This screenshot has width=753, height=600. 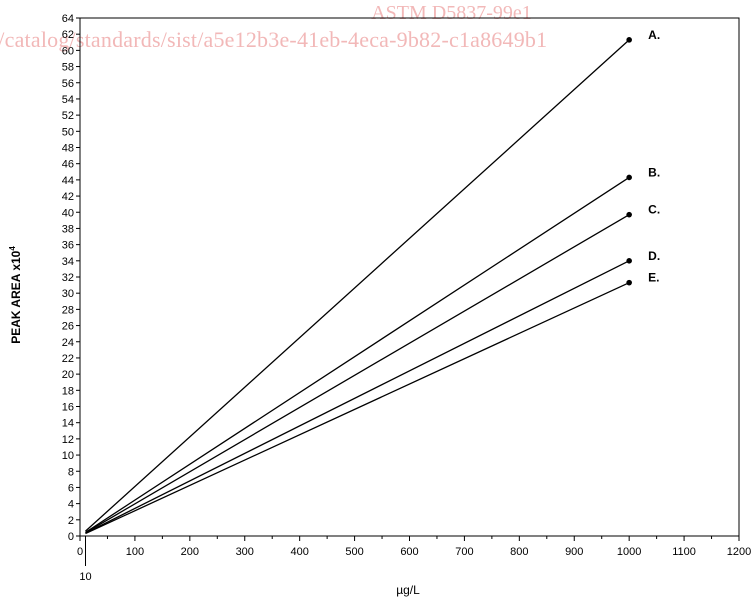 I want to click on y-tick-label: 26, so click(x=68, y=327).